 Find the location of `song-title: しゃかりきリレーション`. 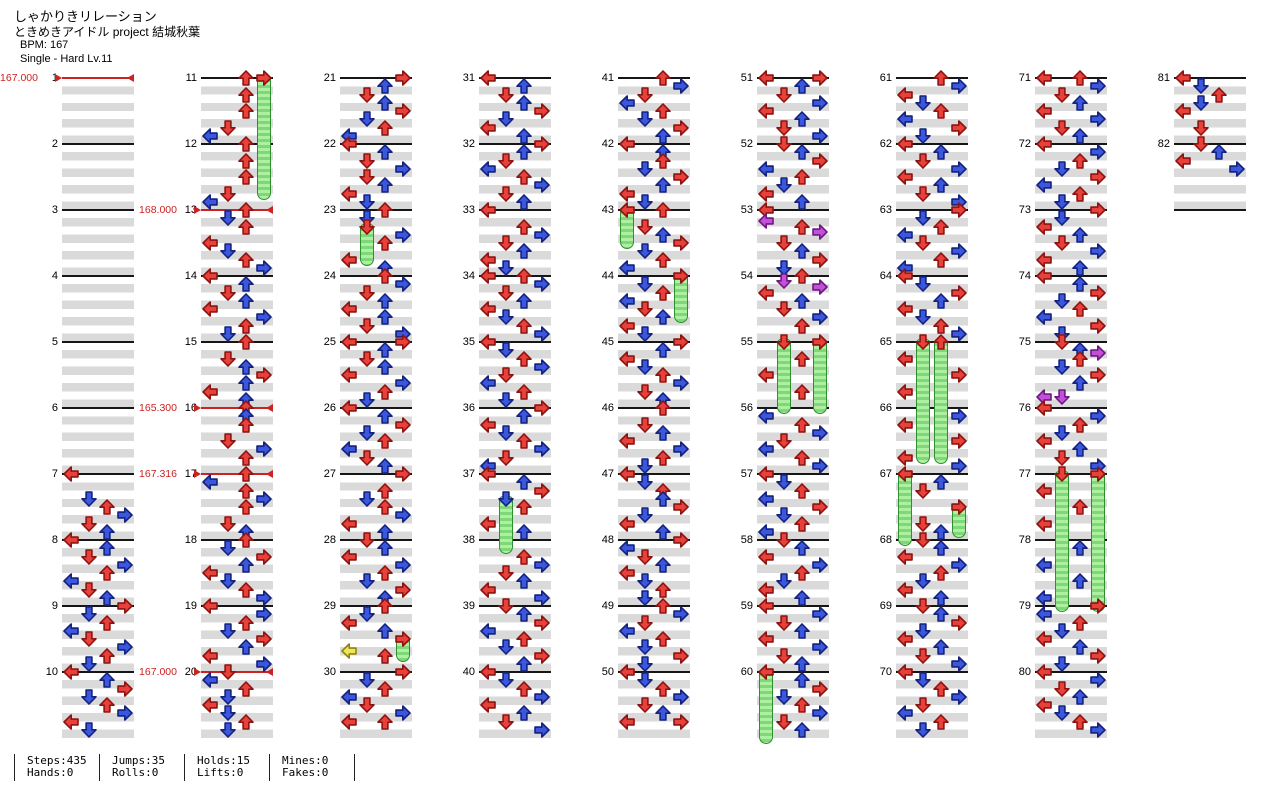

song-title: しゃかりきリレーション is located at coordinates (85, 16).